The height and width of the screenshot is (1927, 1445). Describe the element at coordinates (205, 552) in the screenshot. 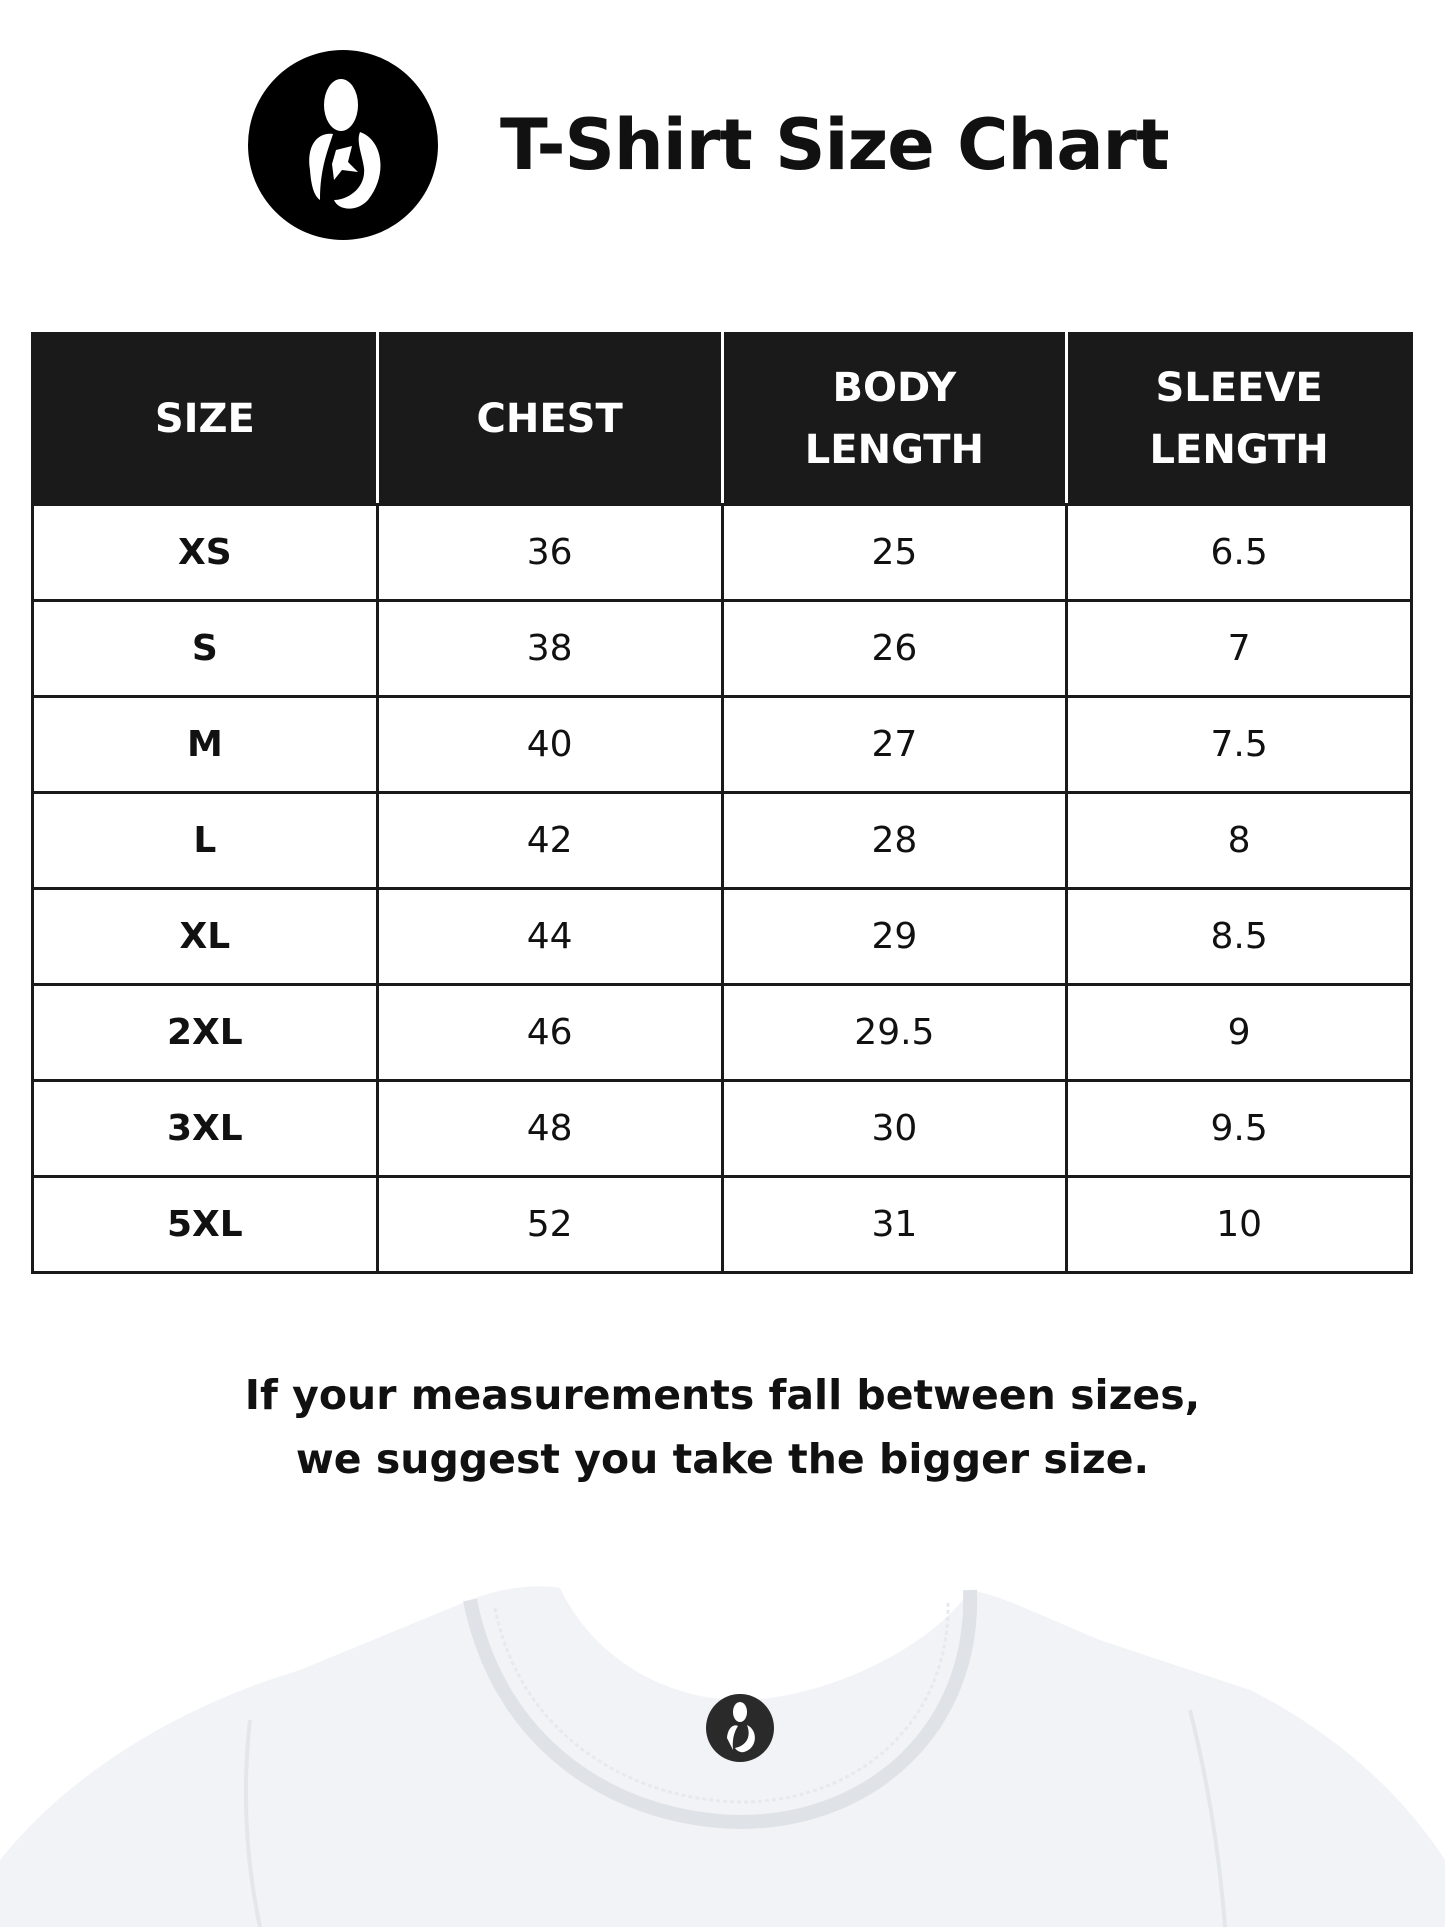

I see `cell-size: XS` at that location.